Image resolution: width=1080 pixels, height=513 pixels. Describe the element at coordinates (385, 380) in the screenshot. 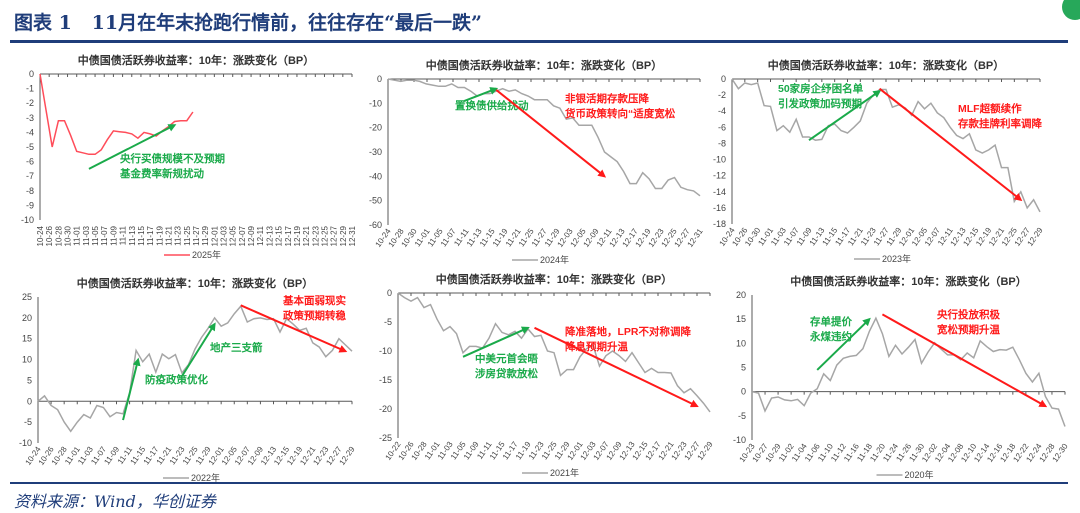

I see `y-tick-label: -15` at that location.